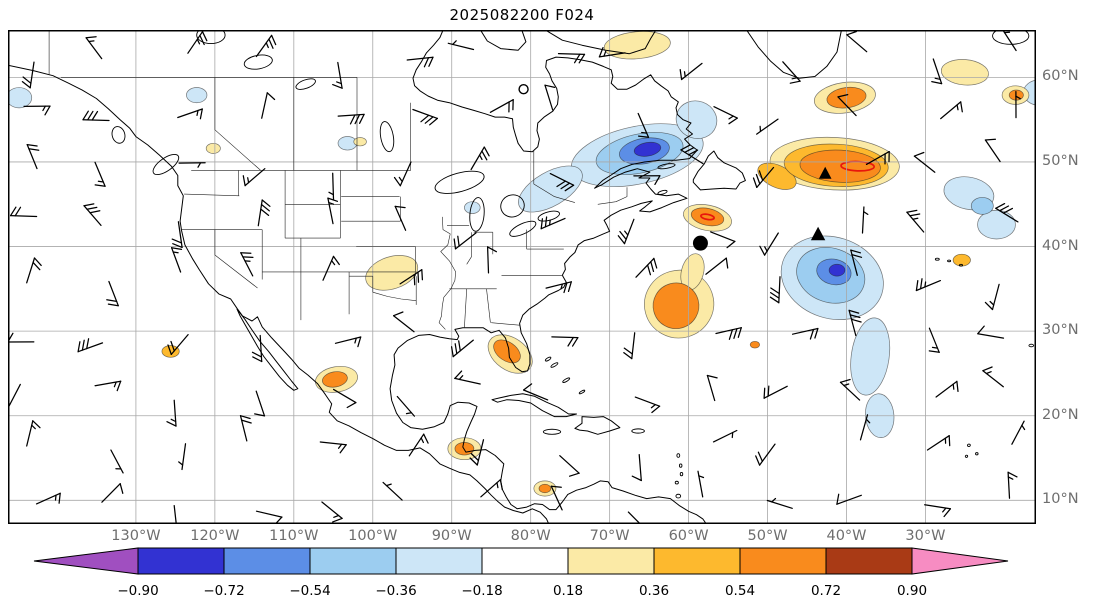 The height and width of the screenshot is (615, 1105). I want to click on colorbar-tick-label: −0.90, so click(137, 591).